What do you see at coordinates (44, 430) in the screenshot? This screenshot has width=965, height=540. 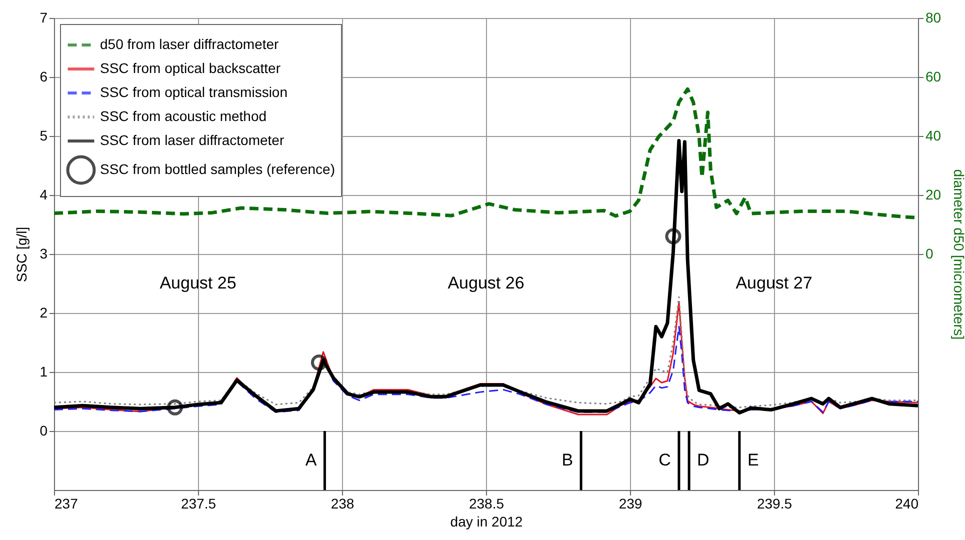 I see `y-tick-label: 0` at bounding box center [44, 430].